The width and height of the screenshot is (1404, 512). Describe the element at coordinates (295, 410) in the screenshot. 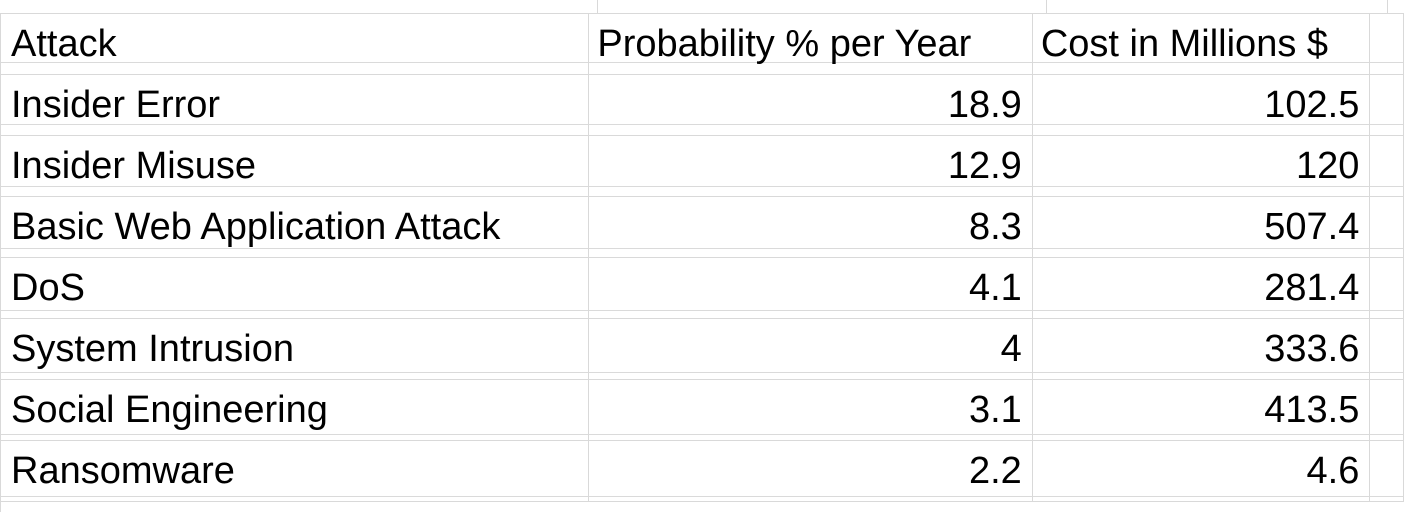

I see `cell-attack: Social Engineering` at that location.